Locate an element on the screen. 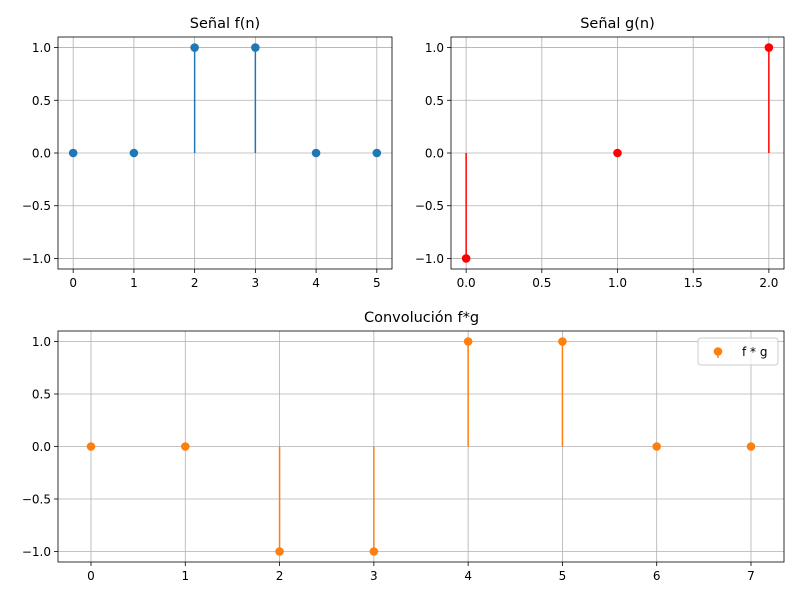 Image resolution: width=800 pixels, height=600 pixels. panel-title: Señal g(n) is located at coordinates (617, 24).